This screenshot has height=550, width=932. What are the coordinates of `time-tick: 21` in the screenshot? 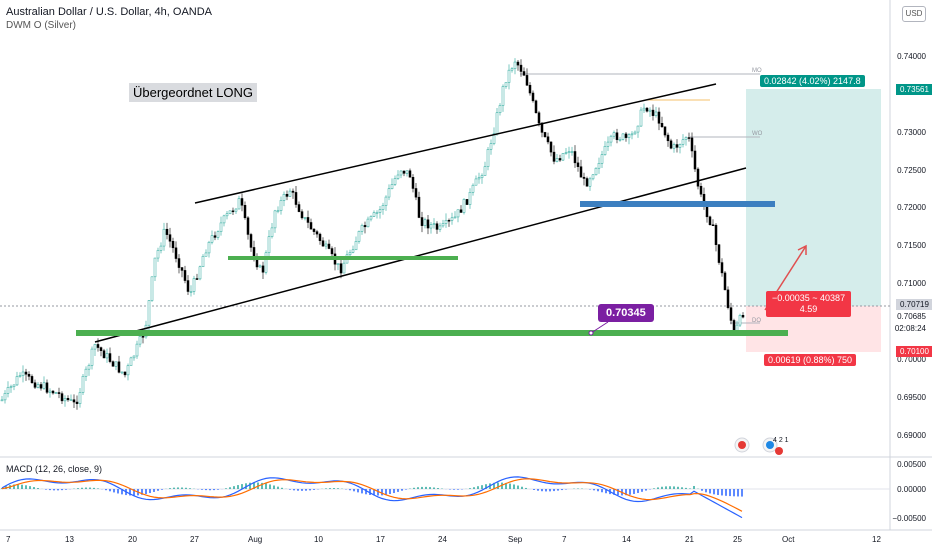 It's located at (689, 539).